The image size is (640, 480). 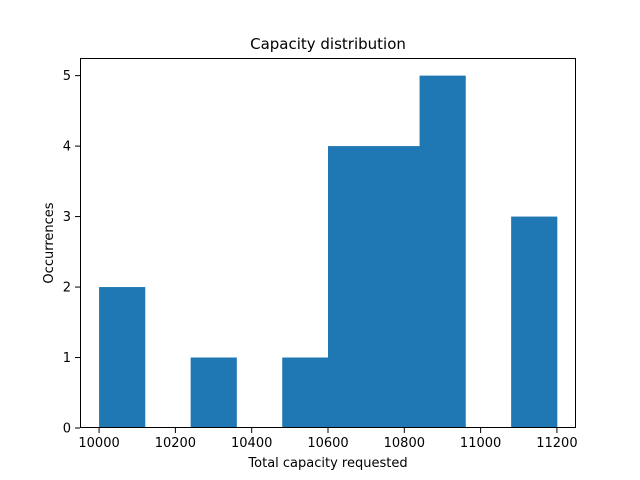 What do you see at coordinates (98, 443) in the screenshot?
I see `x-tick-label: 10000` at bounding box center [98, 443].